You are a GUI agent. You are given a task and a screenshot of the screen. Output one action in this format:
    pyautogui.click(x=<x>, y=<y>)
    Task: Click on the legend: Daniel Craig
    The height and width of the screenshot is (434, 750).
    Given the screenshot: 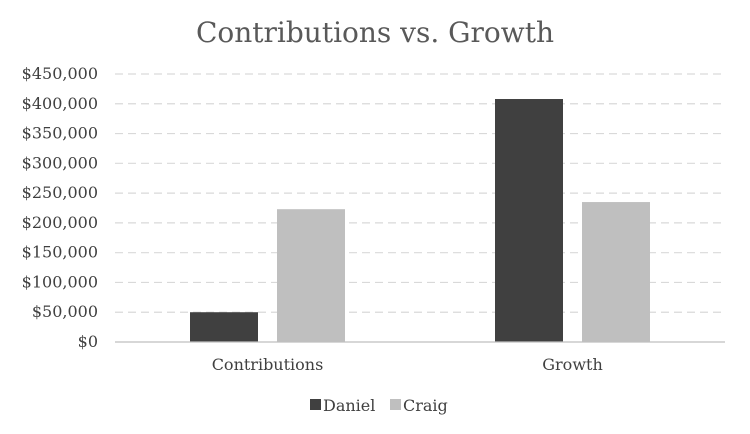 What is the action you would take?
    pyautogui.click(x=379, y=405)
    